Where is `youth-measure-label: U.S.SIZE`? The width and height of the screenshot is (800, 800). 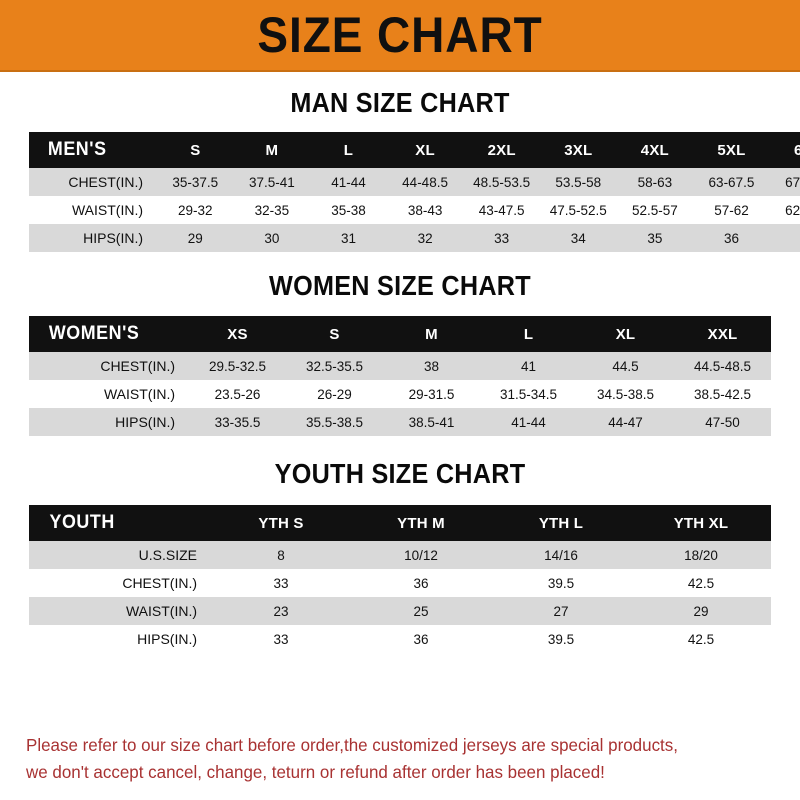 youth-measure-label: U.S.SIZE is located at coordinates (167, 555).